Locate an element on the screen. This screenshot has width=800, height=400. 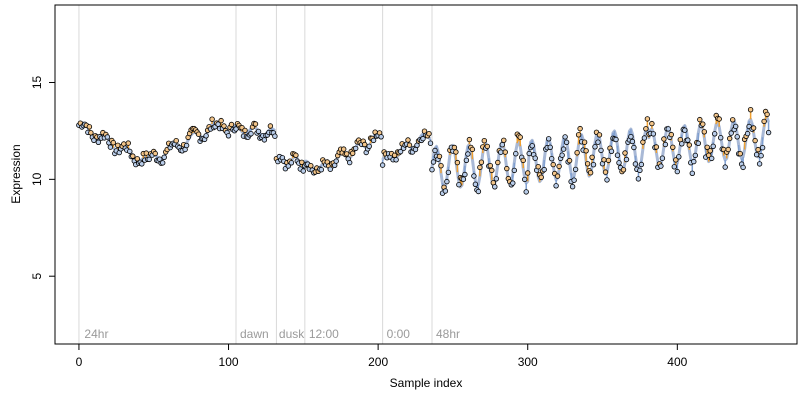
annotation-2: dusk is located at coordinates (292, 334).